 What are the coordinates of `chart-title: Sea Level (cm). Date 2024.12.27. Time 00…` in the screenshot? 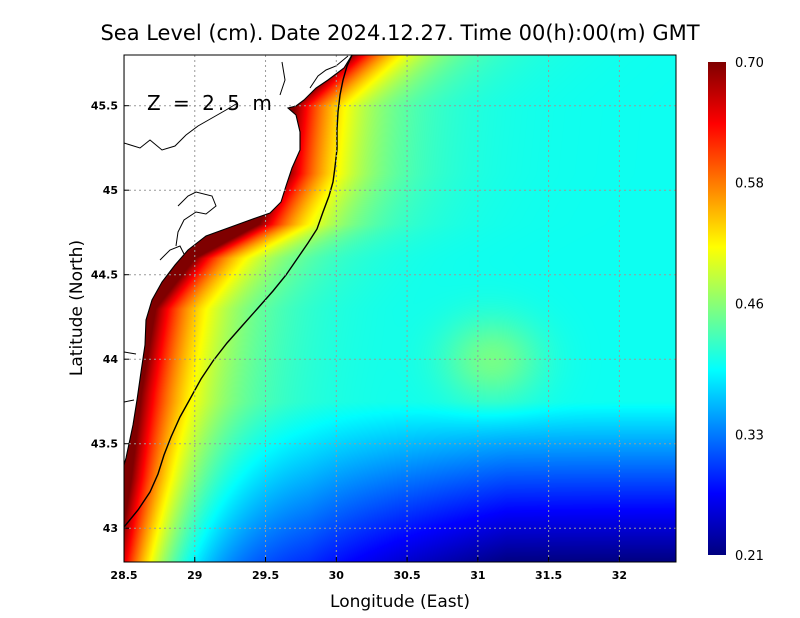 It's located at (399, 33).